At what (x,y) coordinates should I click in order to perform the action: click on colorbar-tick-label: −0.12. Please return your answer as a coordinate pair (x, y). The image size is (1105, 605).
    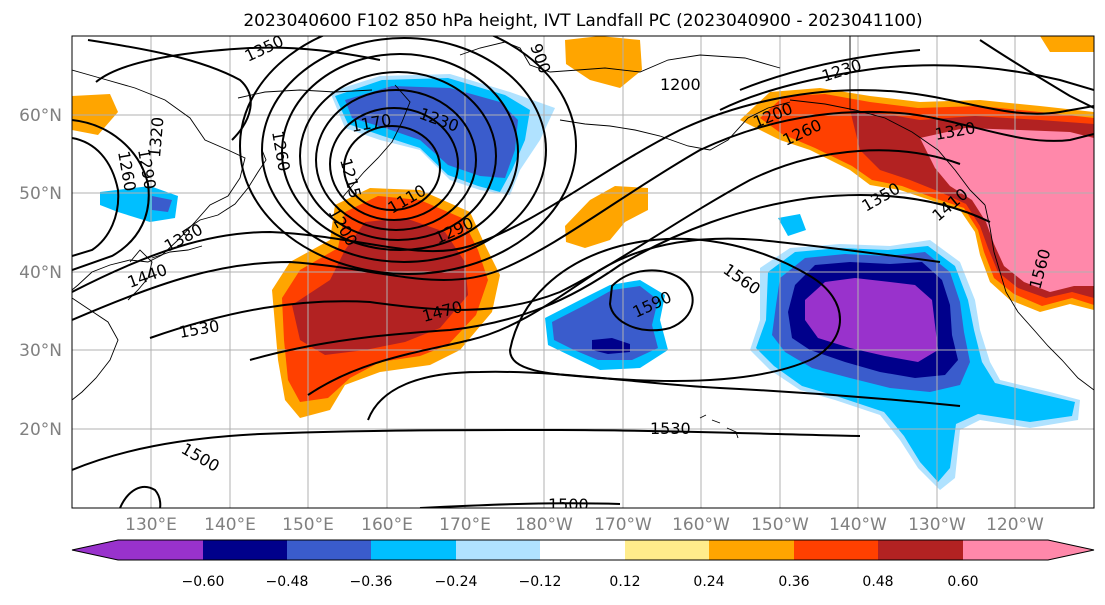
    Looking at the image, I should click on (540, 582).